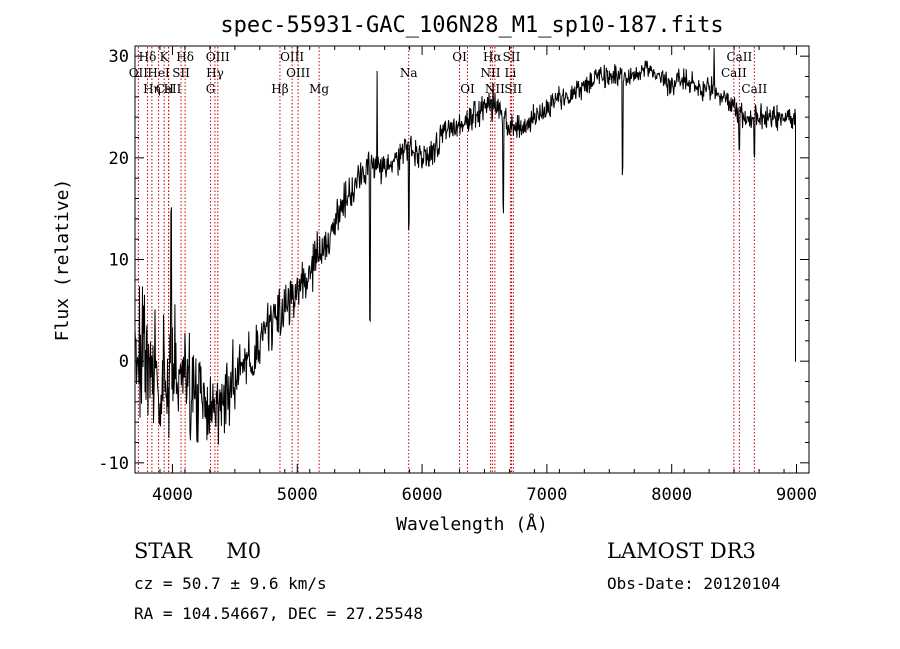 This screenshot has width=900, height=649. Describe the element at coordinates (279, 89) in the screenshot. I see `line-label: Hβ` at that location.